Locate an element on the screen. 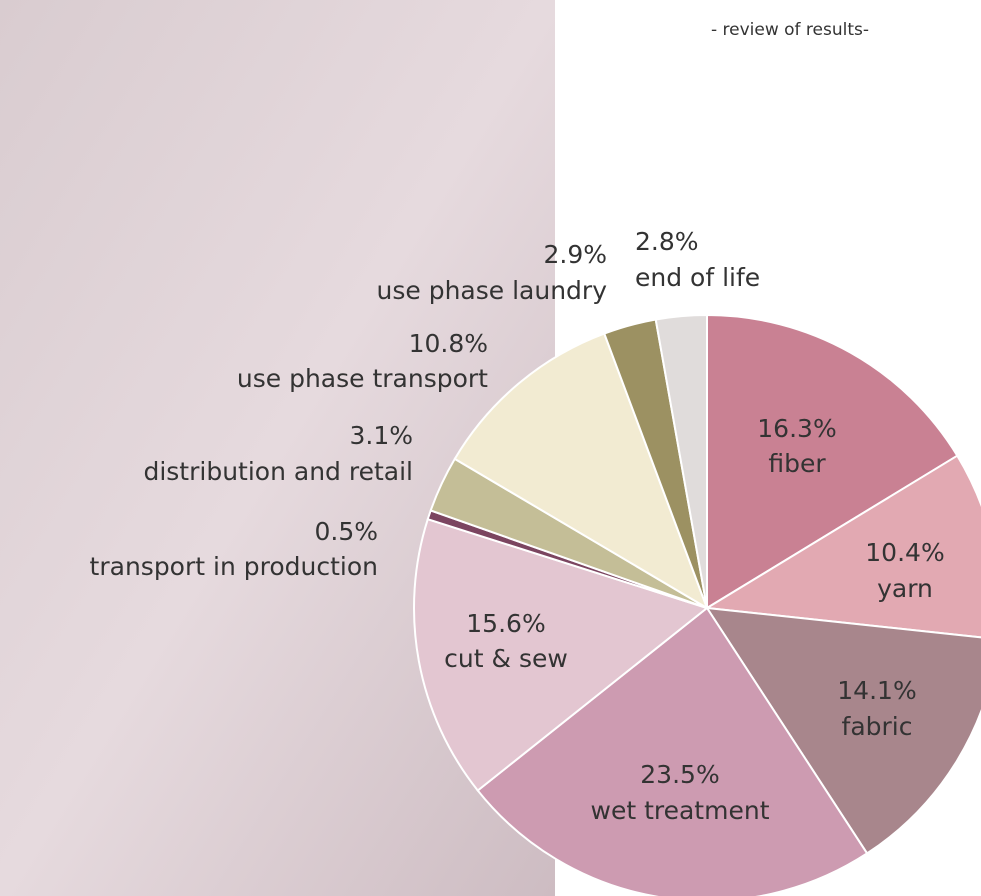 This screenshot has width=981, height=896. category-label: end of life is located at coordinates (697, 277).